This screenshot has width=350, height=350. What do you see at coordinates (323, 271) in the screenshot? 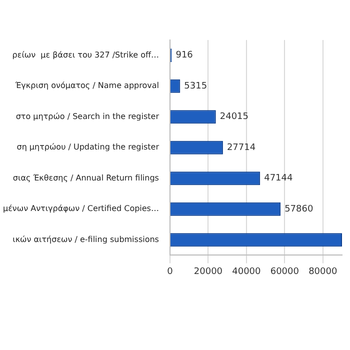
I see `x-tick-label: 80000` at bounding box center [323, 271].